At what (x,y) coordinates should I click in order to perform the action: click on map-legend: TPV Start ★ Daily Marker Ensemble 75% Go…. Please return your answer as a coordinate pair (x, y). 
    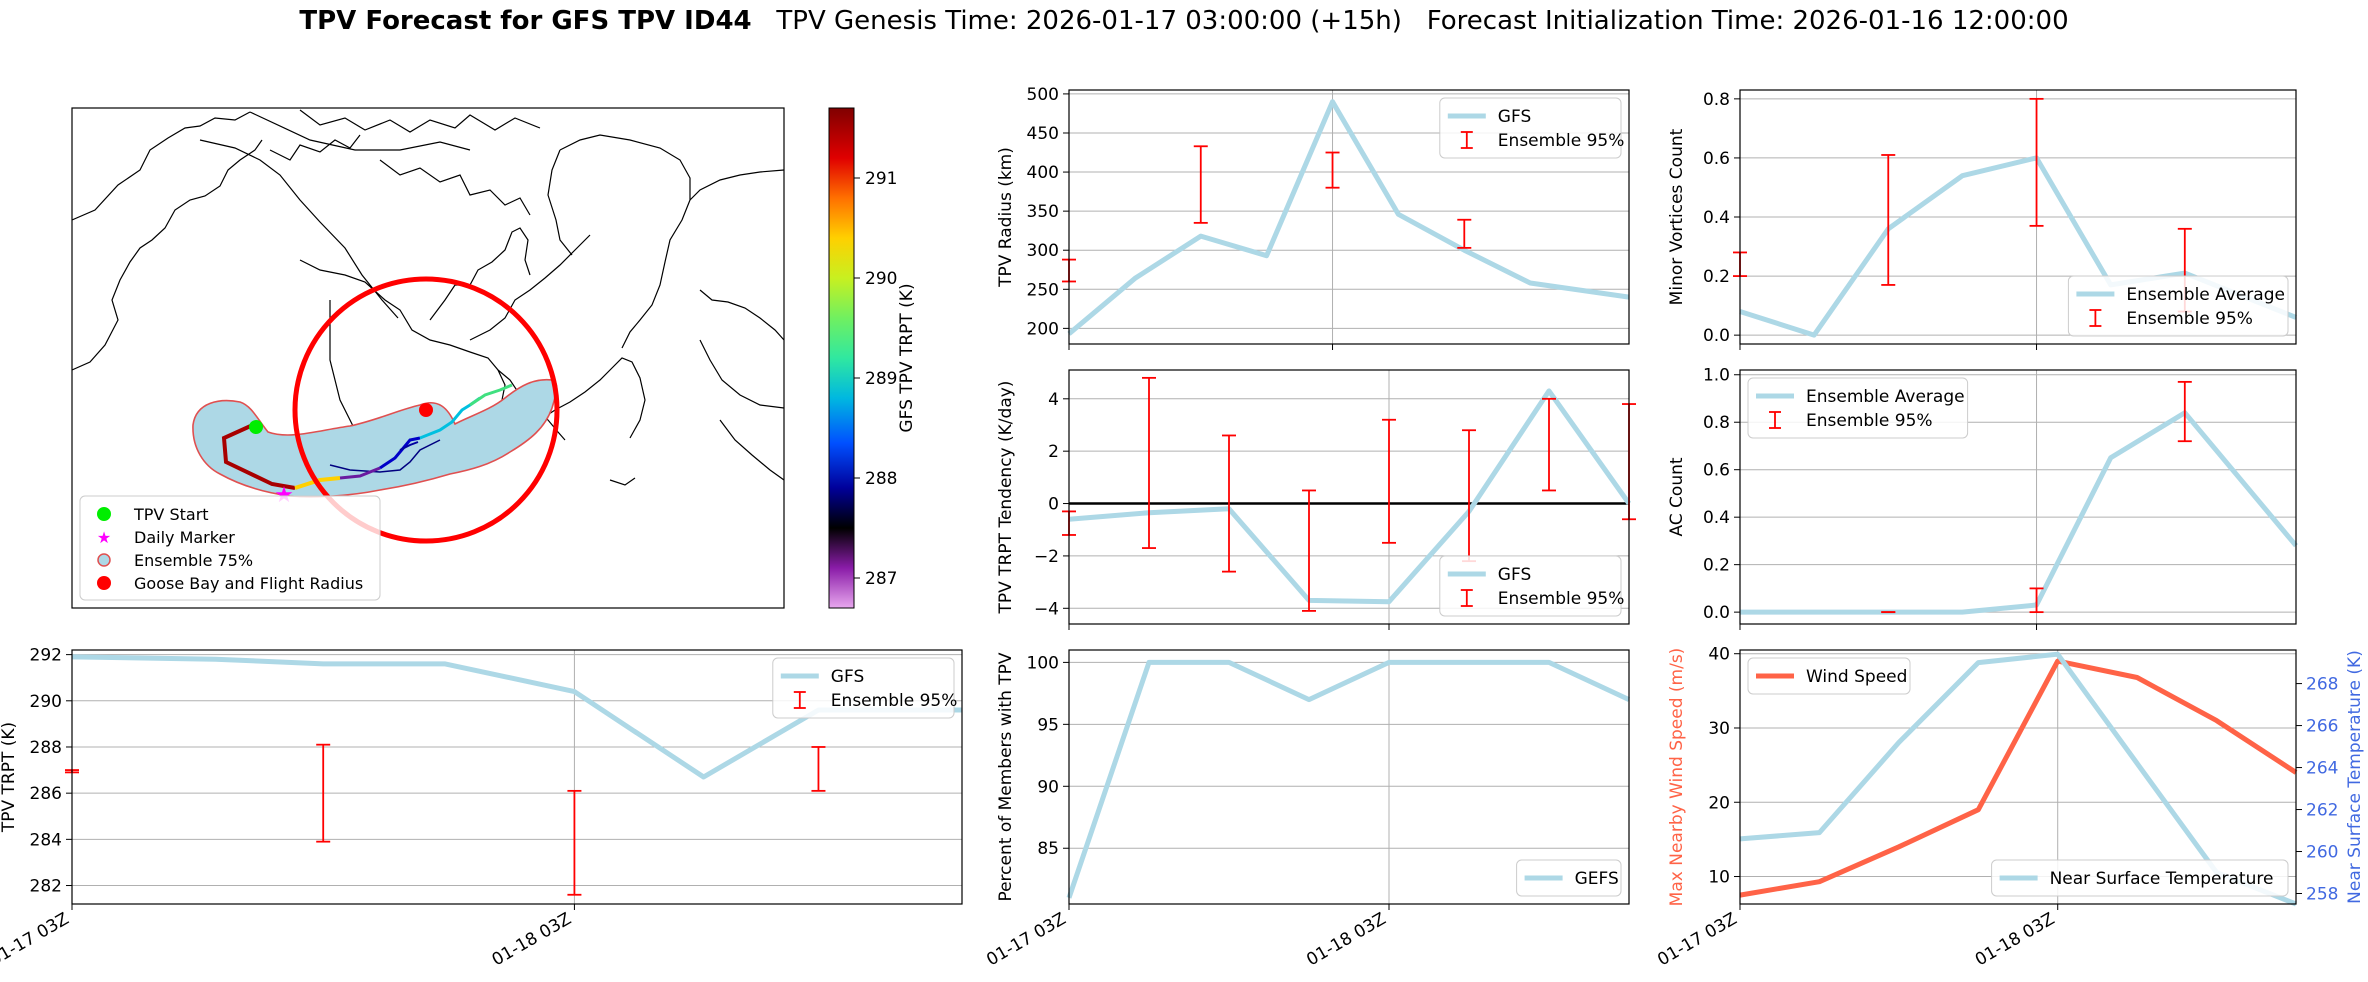
    Looking at the image, I should click on (230, 548).